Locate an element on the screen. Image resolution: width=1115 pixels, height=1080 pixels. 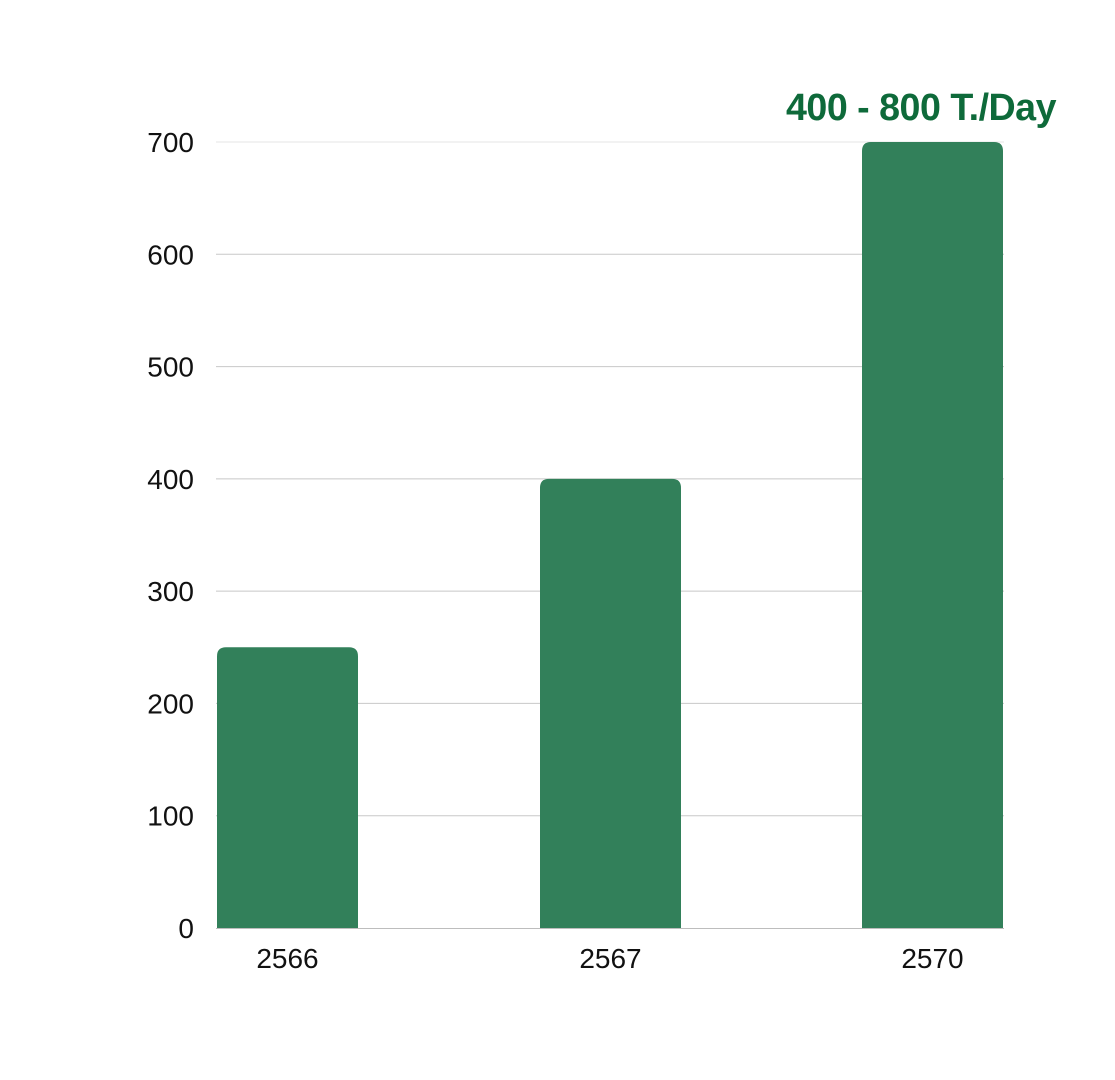
x-tick-label: 2570 is located at coordinates (932, 958).